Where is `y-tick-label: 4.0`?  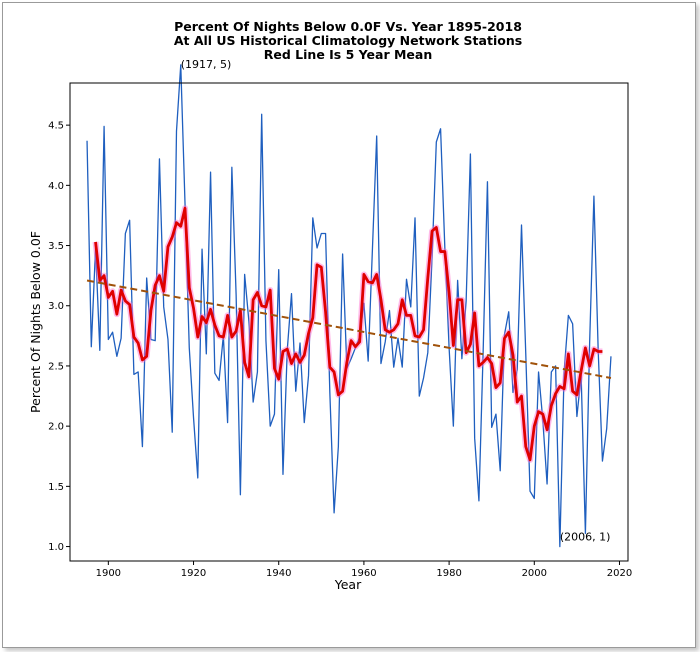 y-tick-label: 4.0 is located at coordinates (56, 186).